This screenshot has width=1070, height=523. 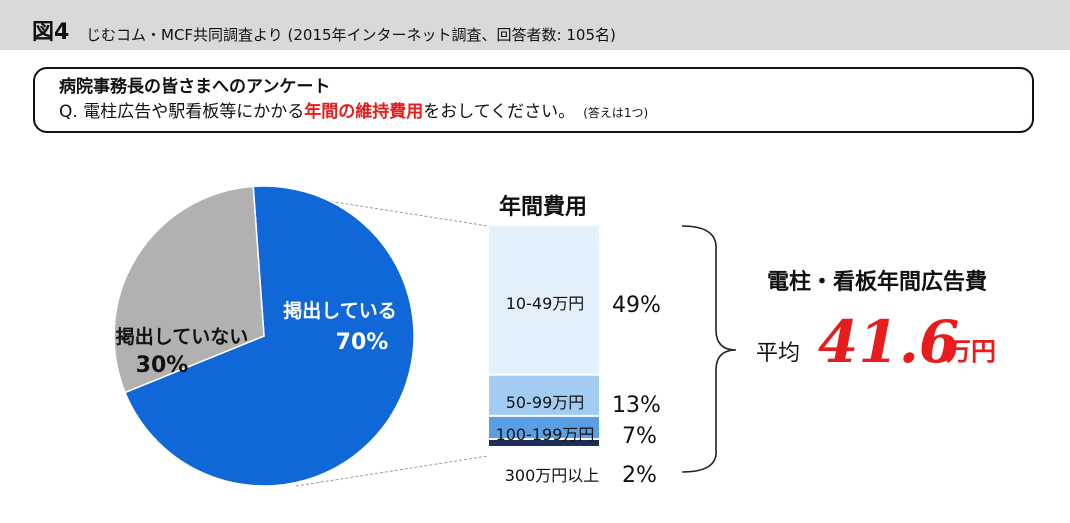 What do you see at coordinates (639, 436) in the screenshot?
I see `bar-value-100-199: 7%` at bounding box center [639, 436].